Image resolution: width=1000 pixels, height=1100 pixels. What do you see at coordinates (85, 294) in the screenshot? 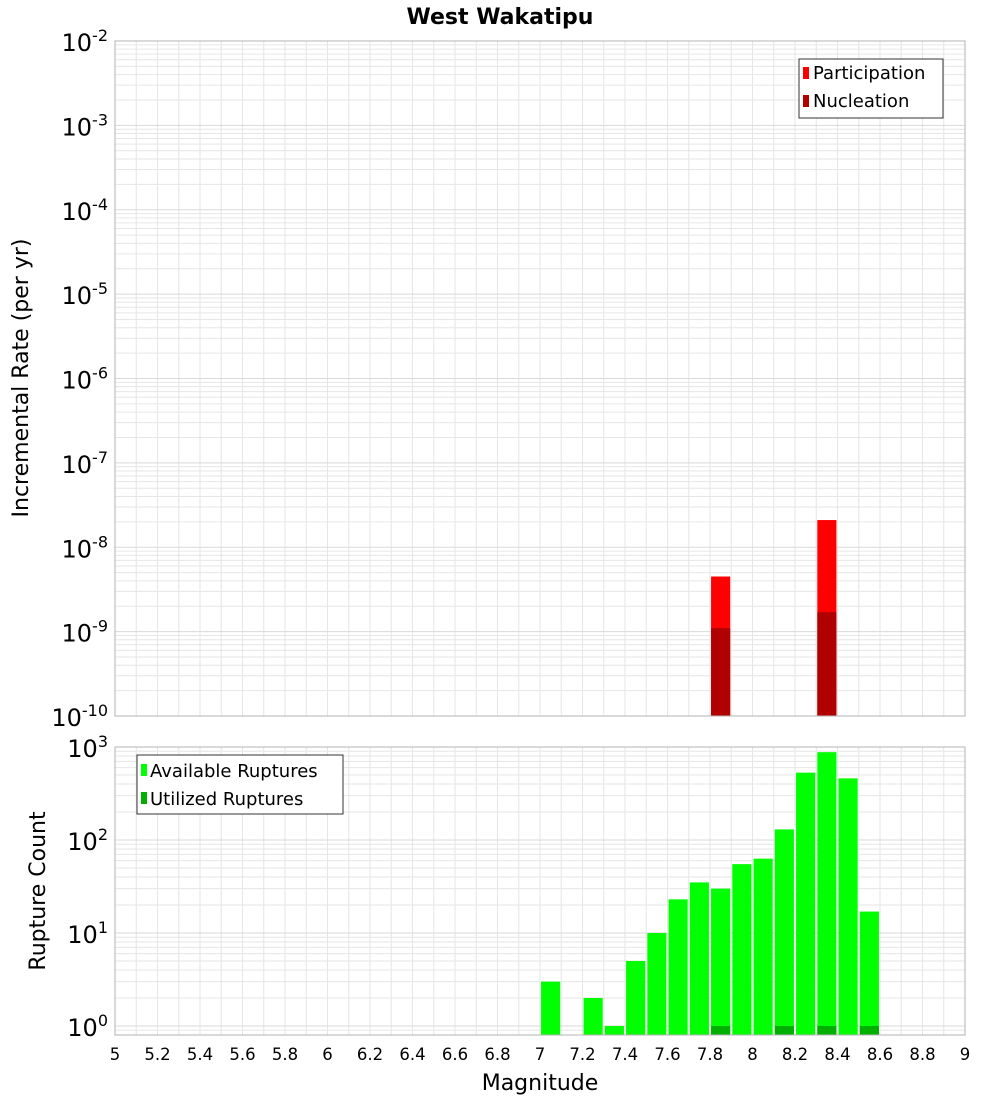
I see `top-y-tick-label: 10⁻⁵` at bounding box center [85, 294].